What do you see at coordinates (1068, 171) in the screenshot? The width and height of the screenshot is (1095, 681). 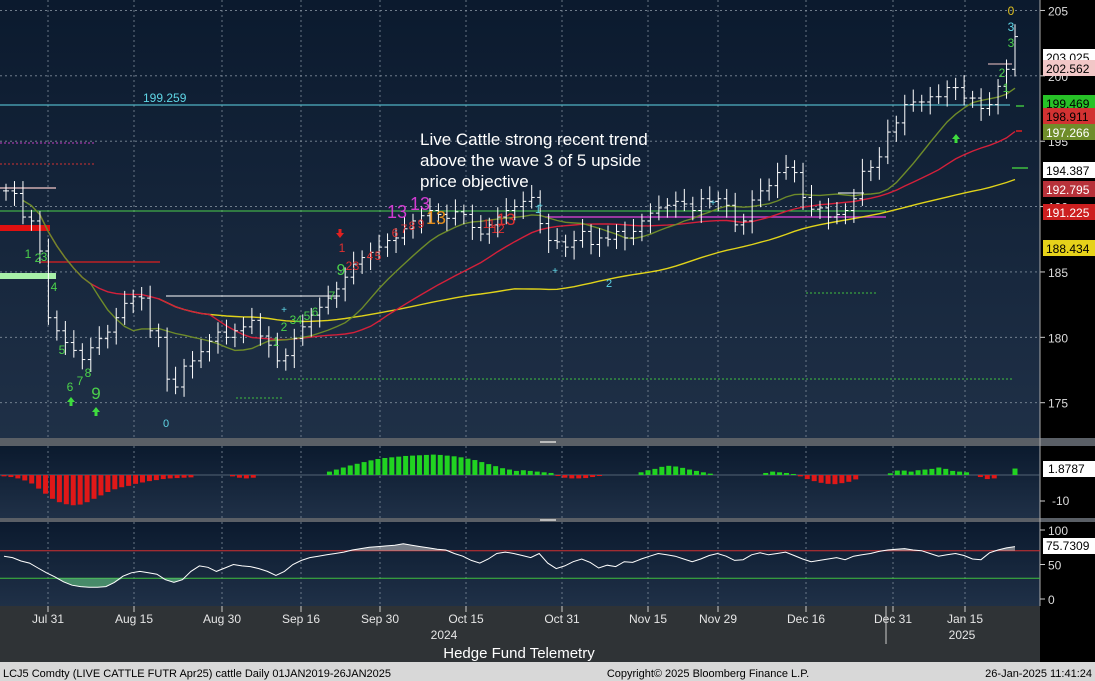 I see `price-label: 194.387` at bounding box center [1068, 171].